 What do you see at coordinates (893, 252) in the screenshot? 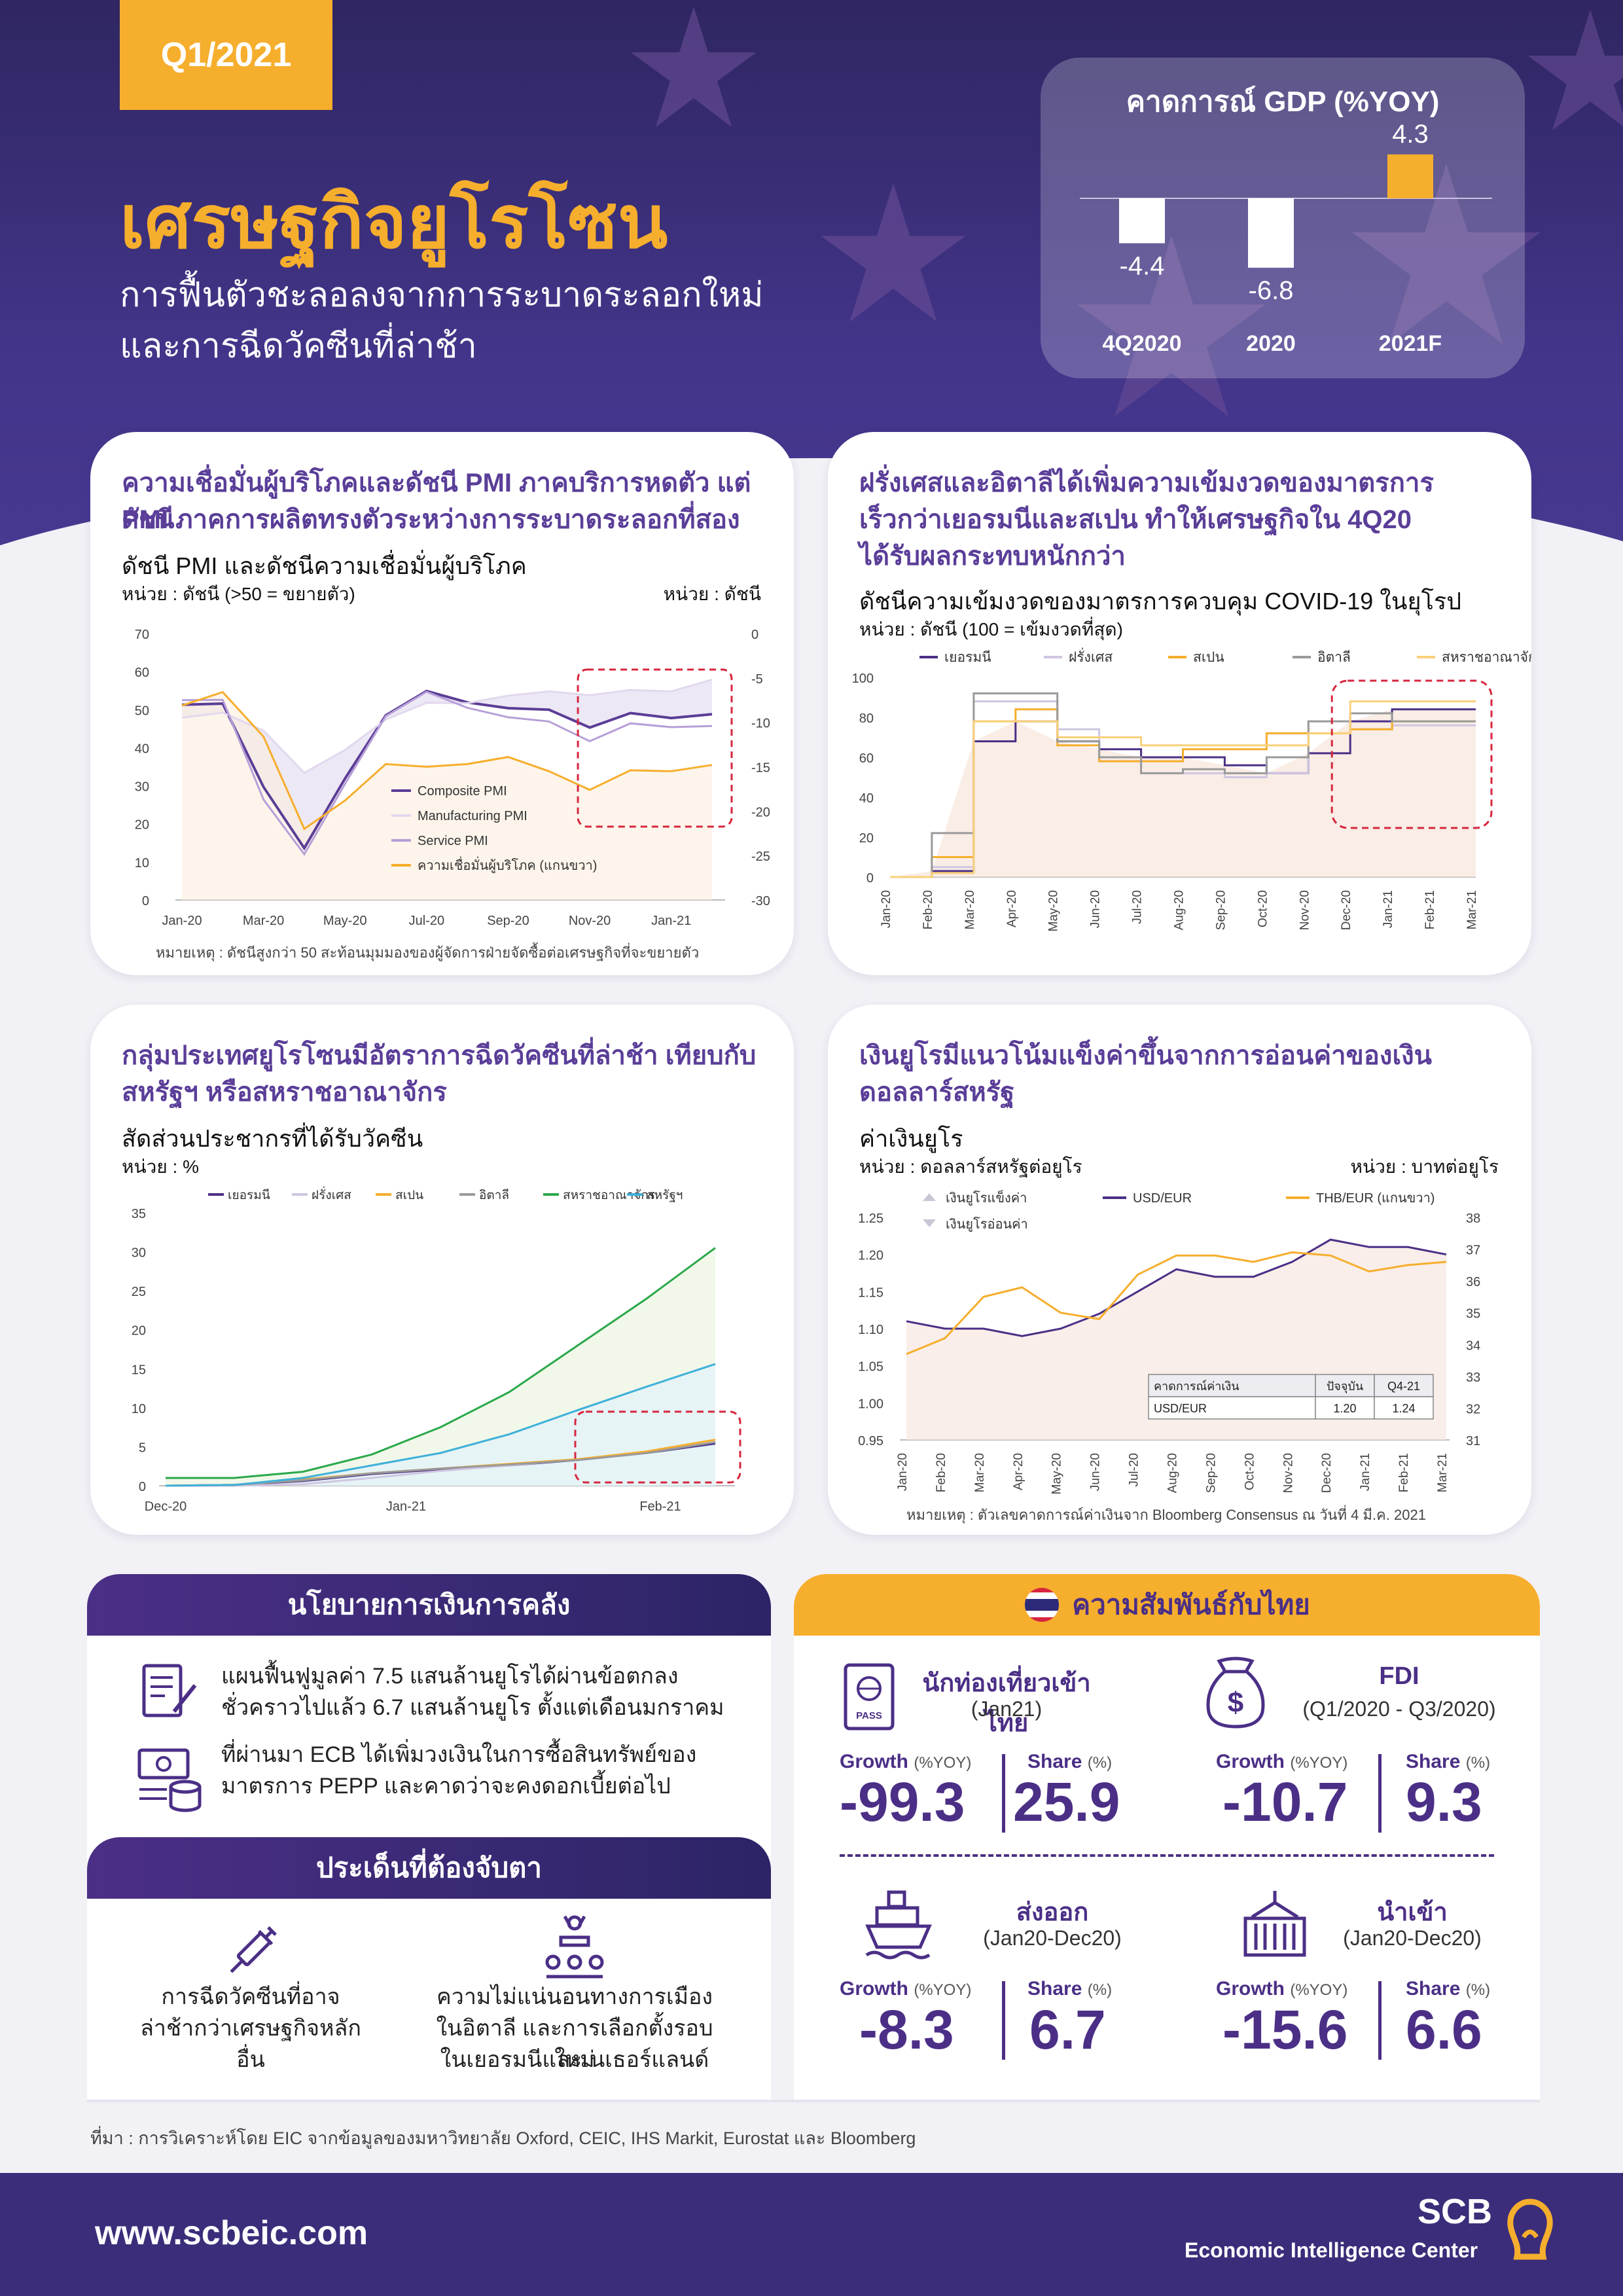
I see `star-decoration-icon` at bounding box center [893, 252].